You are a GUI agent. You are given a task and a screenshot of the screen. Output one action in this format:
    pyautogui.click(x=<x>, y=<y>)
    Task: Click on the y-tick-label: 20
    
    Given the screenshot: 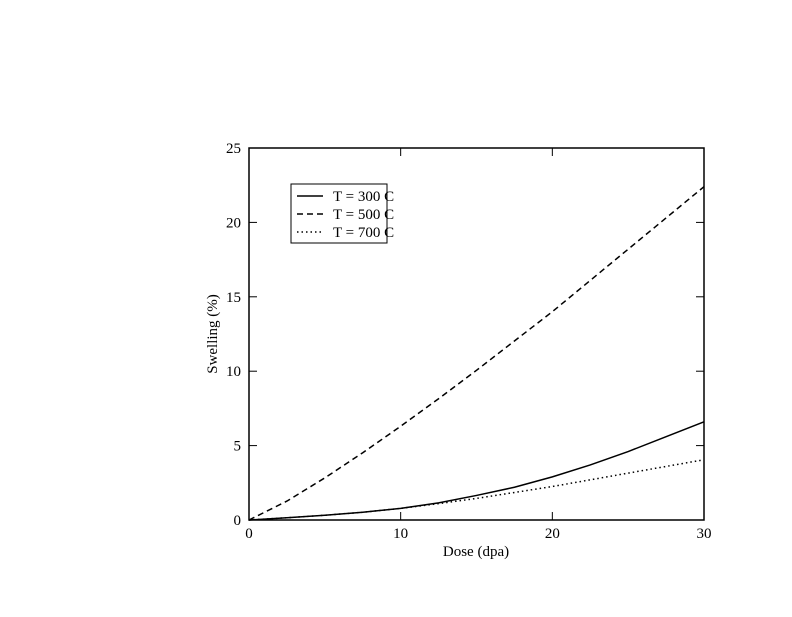 What is the action you would take?
    pyautogui.click(x=233, y=223)
    